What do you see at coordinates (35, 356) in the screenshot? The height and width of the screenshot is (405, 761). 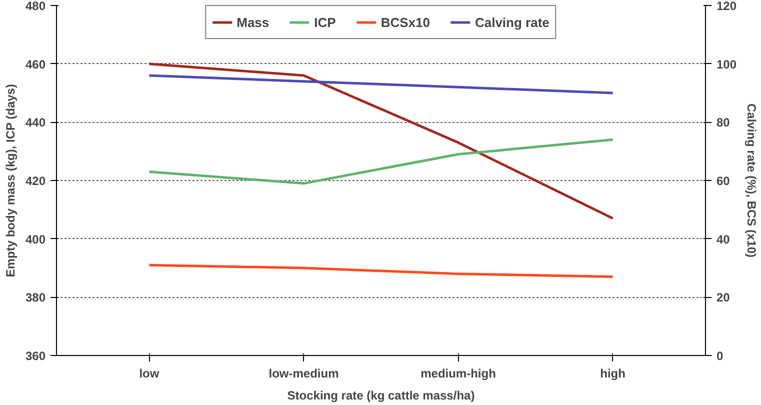 I see `y-tick-label: 360` at bounding box center [35, 356].